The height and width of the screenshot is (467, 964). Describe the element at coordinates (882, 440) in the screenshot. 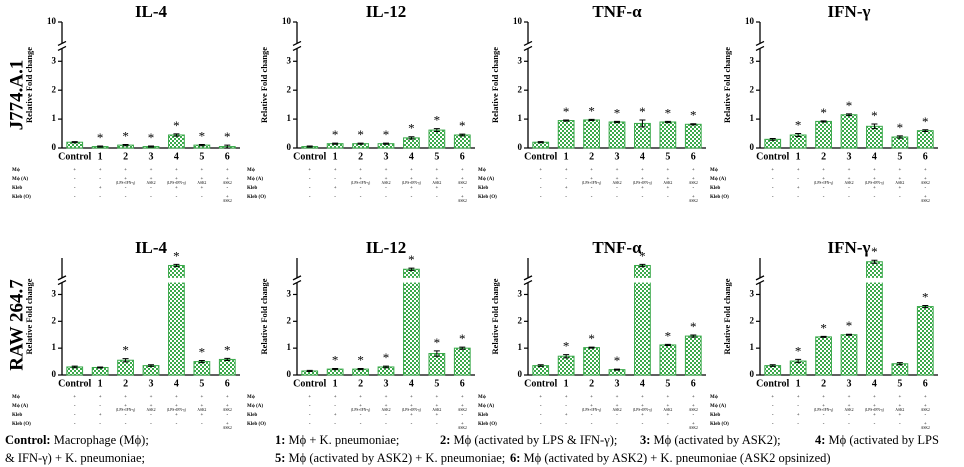

I see `legend-text: Mϕ (activated by LPS` at that location.